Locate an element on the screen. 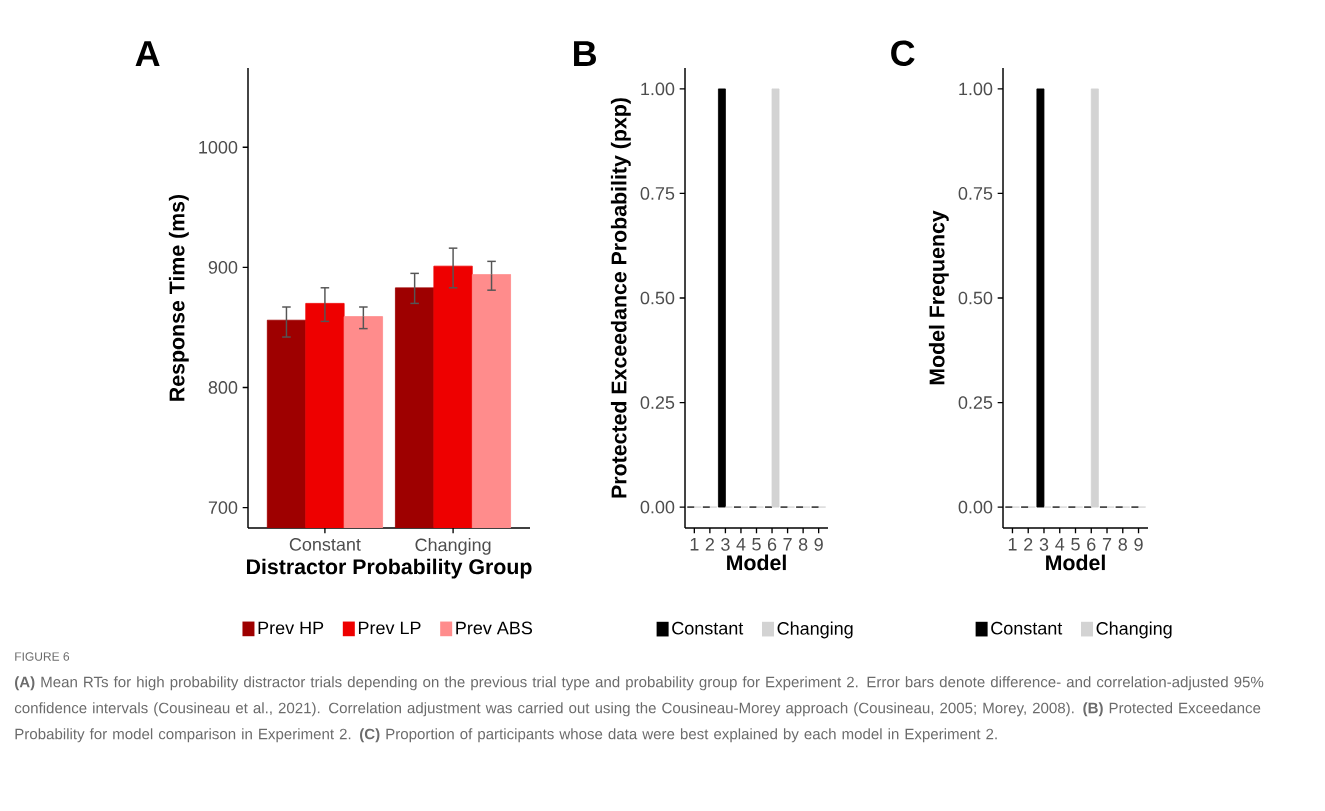  y-axis-title: Response Time (ms) is located at coordinates (178, 297).